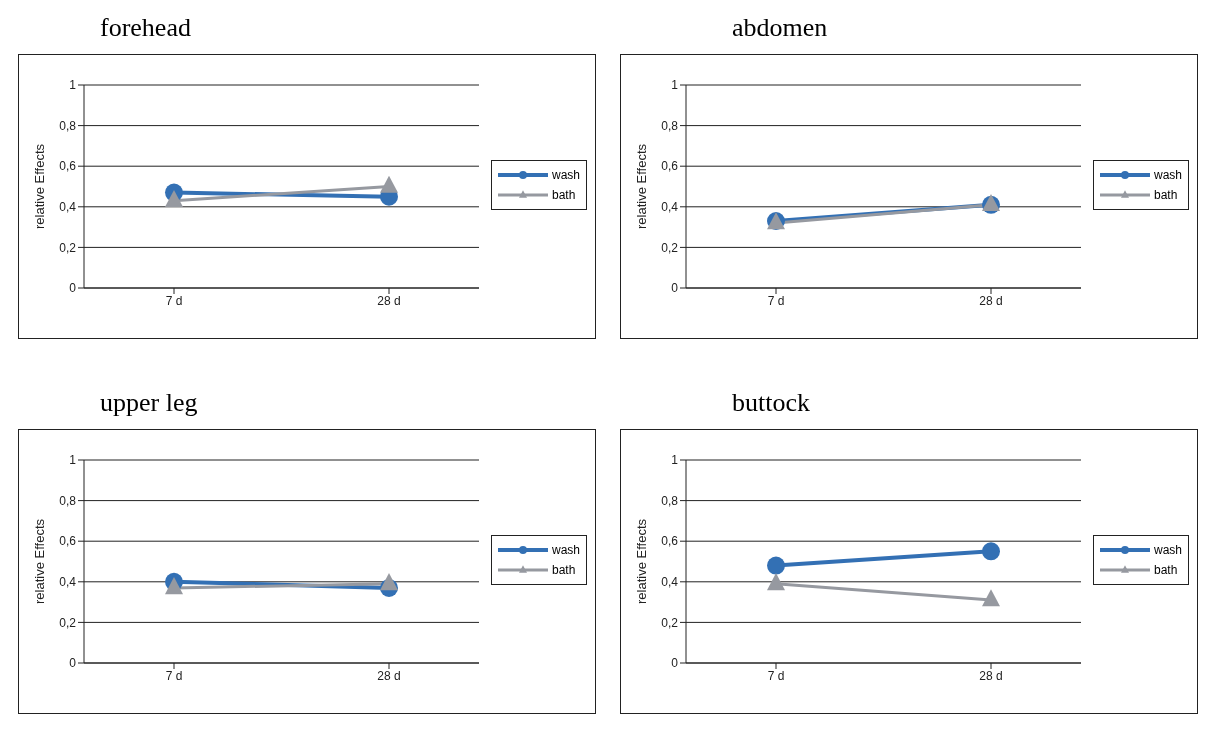 This screenshot has height=743, width=1220. What do you see at coordinates (780, 28) in the screenshot?
I see `chart-title: abdomen` at bounding box center [780, 28].